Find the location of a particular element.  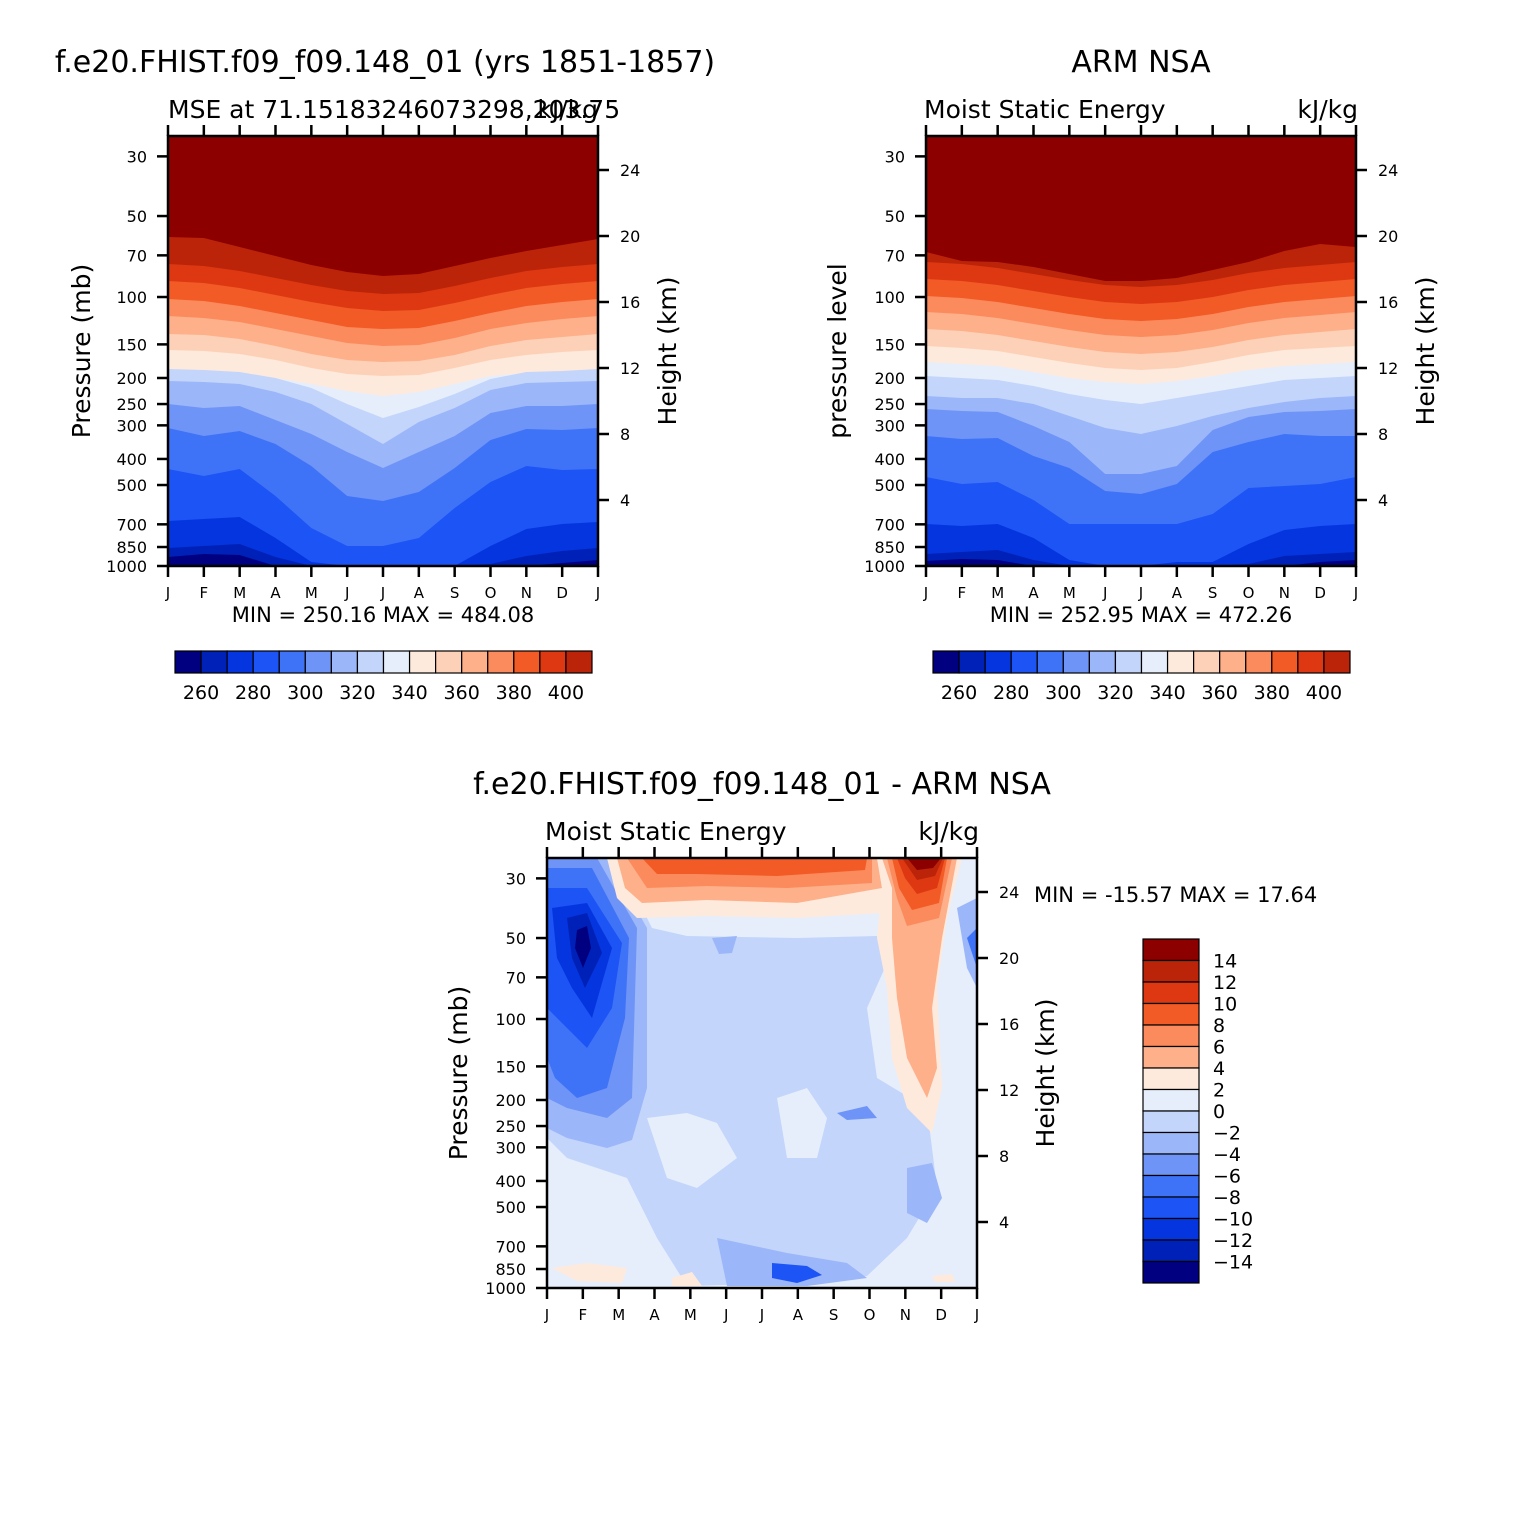

pressure-tick-label: 700 is located at coordinates (889, 524).